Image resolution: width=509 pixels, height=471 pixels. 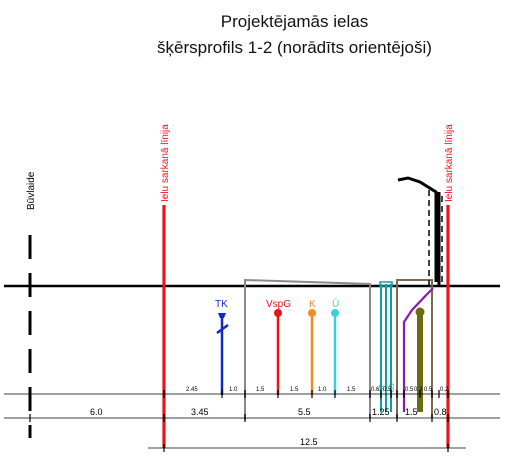 What do you see at coordinates (200, 412) in the screenshot?
I see `dim-mid-2: 3.45` at bounding box center [200, 412].